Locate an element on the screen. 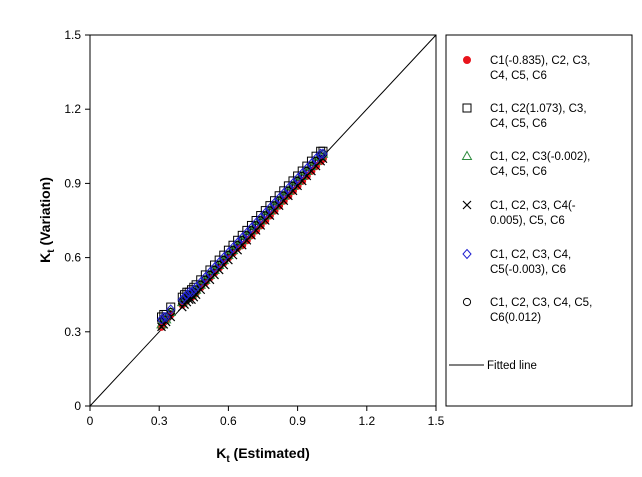 Image resolution: width=642 pixels, height=477 pixels. y-tick-label: 1.2 is located at coordinates (72, 109).